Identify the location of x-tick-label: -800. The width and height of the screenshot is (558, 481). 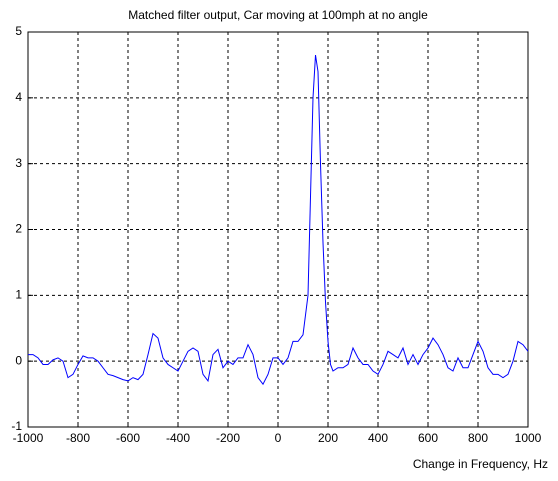
(78, 438).